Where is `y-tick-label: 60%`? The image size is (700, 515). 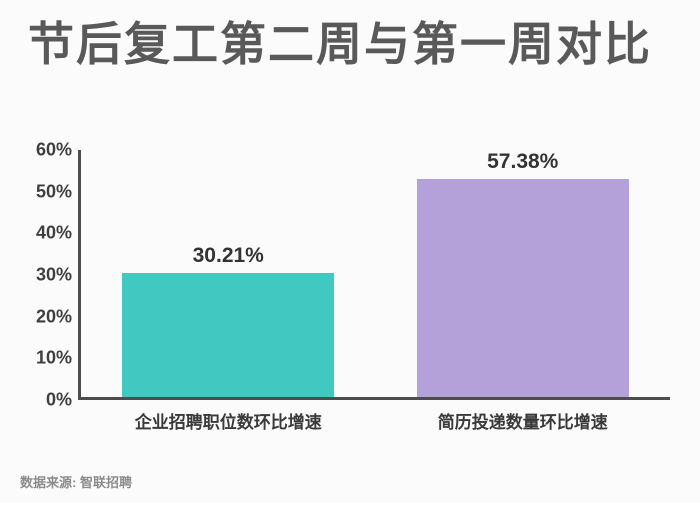 y-tick-label: 60% is located at coordinates (53, 149).